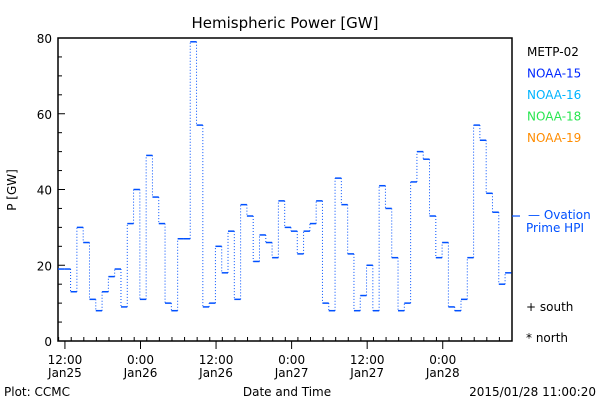  What do you see at coordinates (553, 52) in the screenshot?
I see `legend-entry: METP-02` at bounding box center [553, 52].